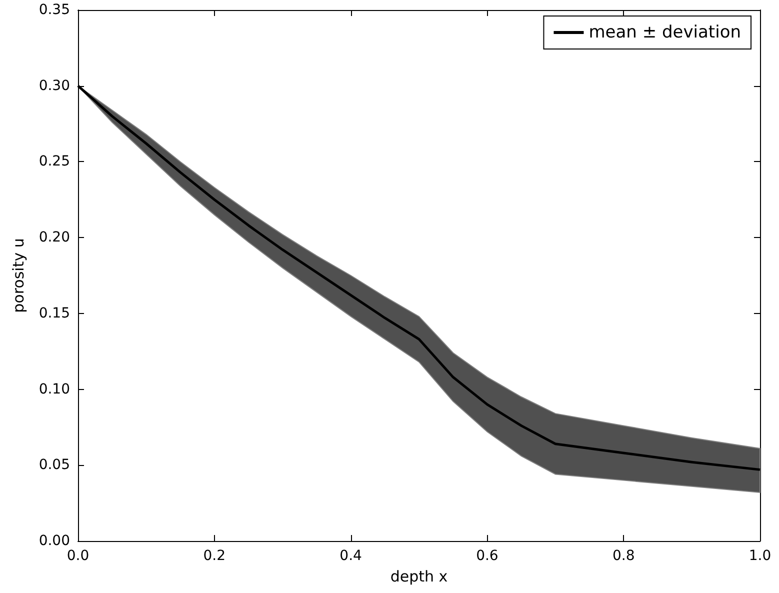 Image resolution: width=779 pixels, height=593 pixels. What do you see at coordinates (78, 556) in the screenshot?
I see `x-tick-label: 0.0` at bounding box center [78, 556].